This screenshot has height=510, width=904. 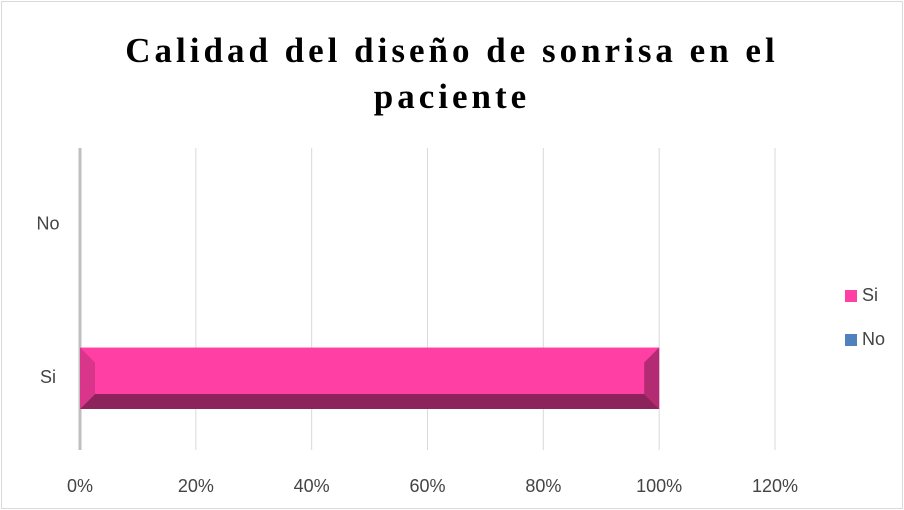 What do you see at coordinates (87, 378) in the screenshot?
I see `bar-bevel-left` at bounding box center [87, 378].